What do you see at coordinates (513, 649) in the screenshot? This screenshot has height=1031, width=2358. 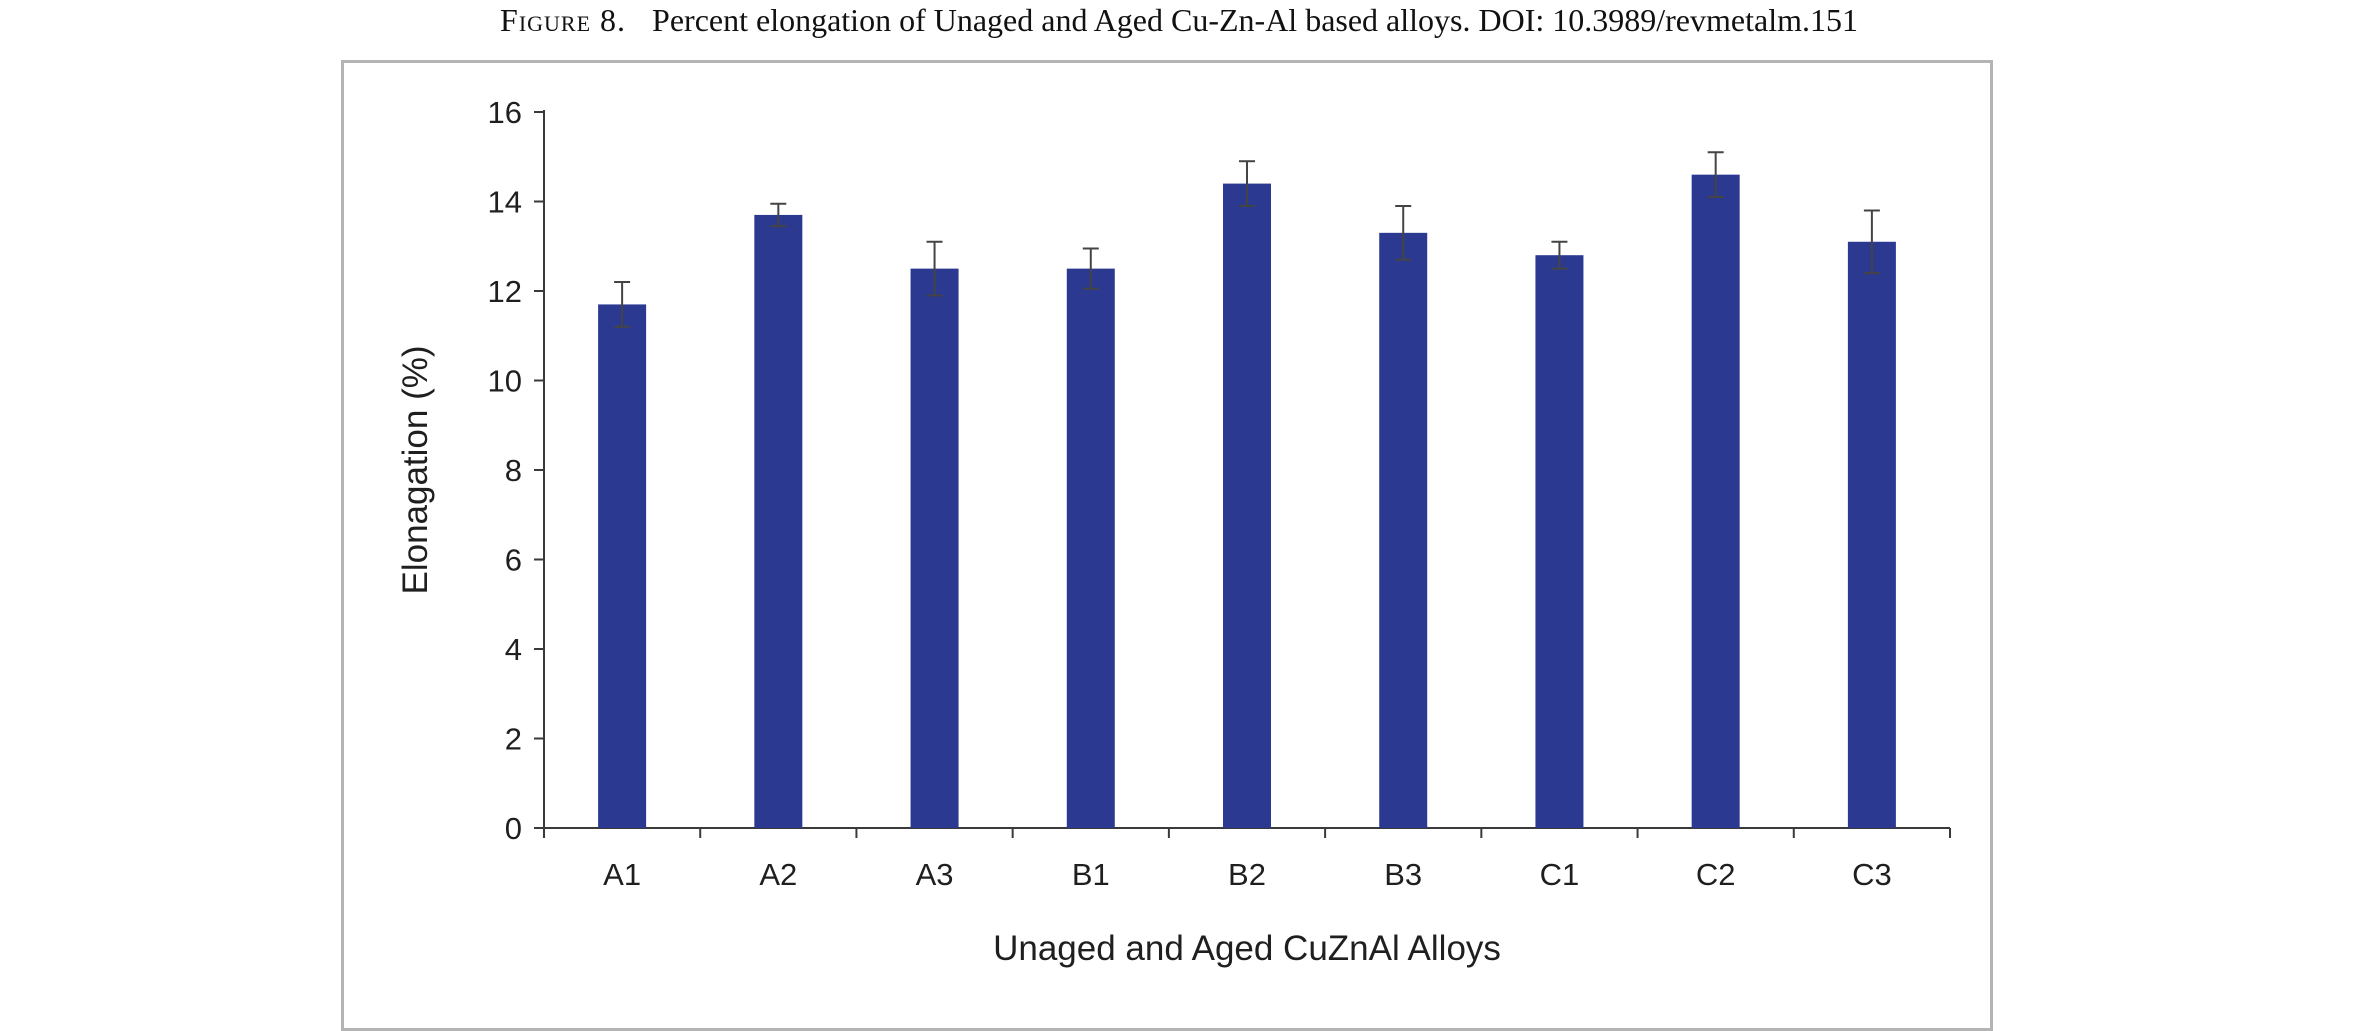 I see `y-tick-label: 4` at bounding box center [513, 649].